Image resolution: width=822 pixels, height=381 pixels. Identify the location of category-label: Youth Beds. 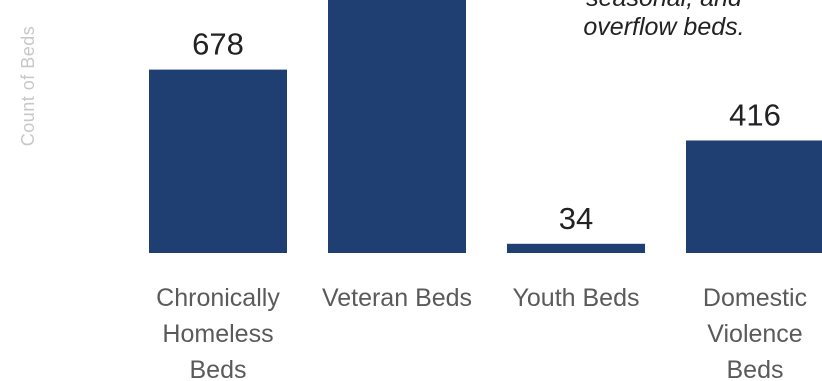
(576, 298).